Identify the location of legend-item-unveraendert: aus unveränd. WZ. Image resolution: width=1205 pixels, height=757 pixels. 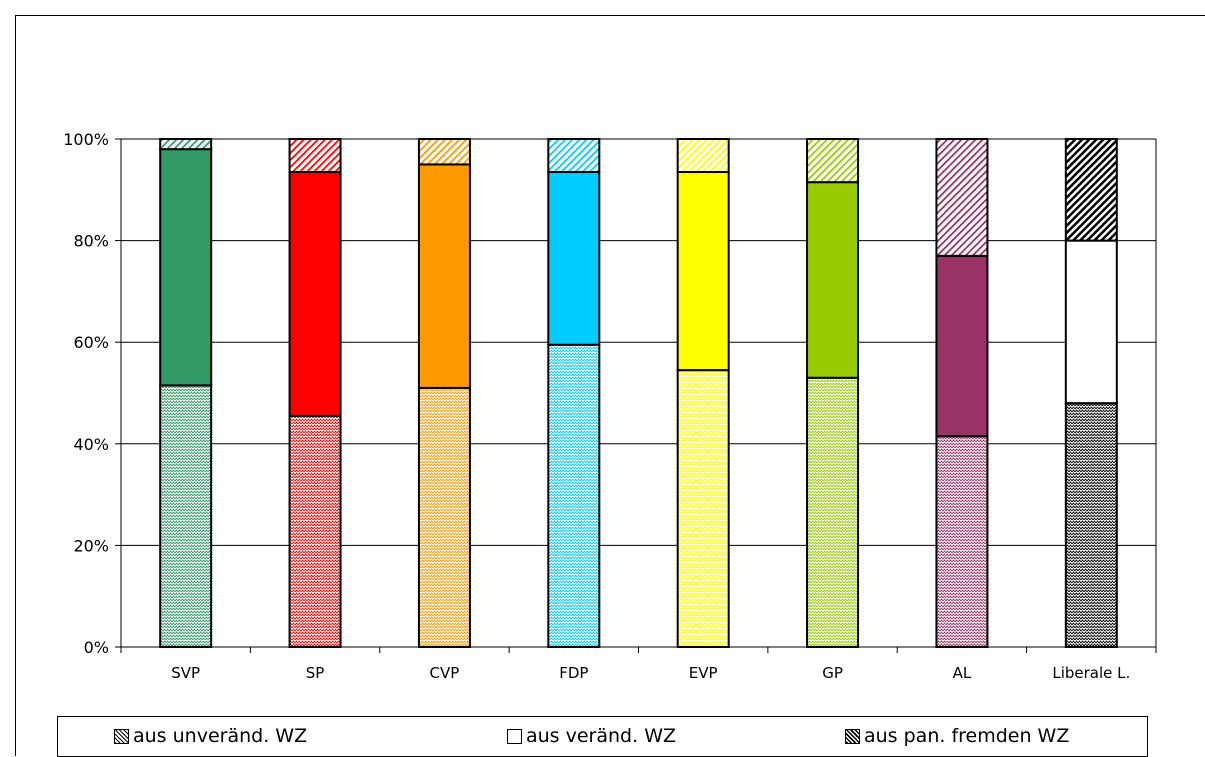
(210, 736).